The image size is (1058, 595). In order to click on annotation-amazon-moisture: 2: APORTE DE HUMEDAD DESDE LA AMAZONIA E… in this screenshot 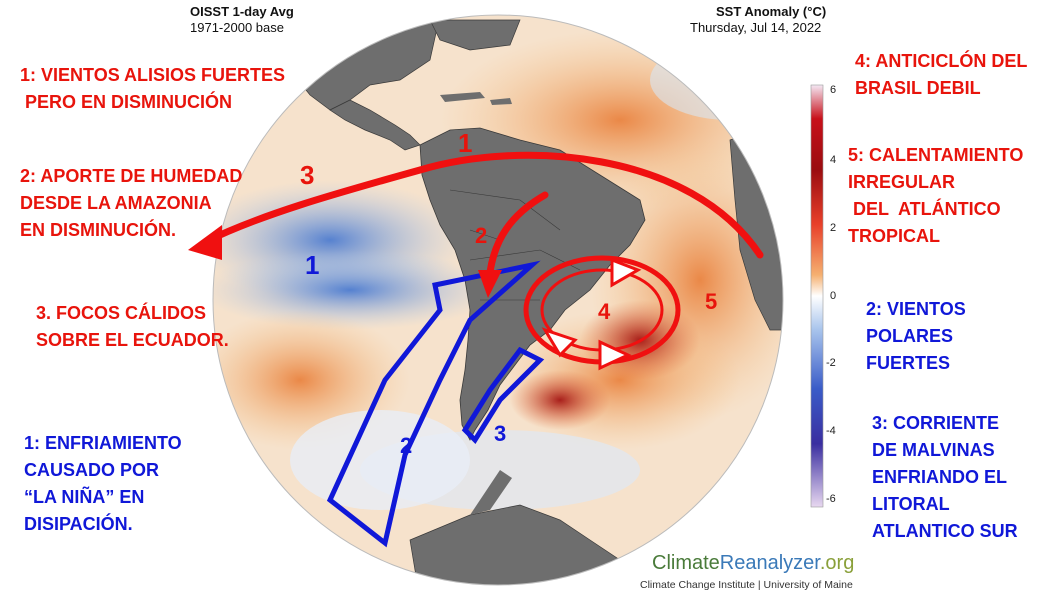, I will do `click(131, 203)`.